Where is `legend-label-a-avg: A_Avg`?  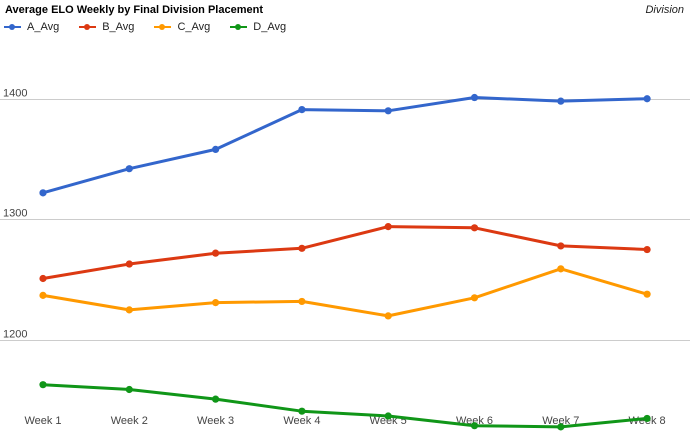
legend-label-a-avg: A_Avg is located at coordinates (43, 27).